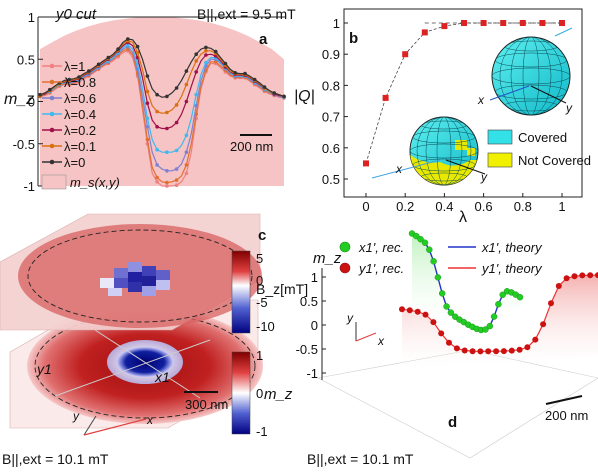 Image resolution: width=598 pixels, height=472 pixels. Describe the element at coordinates (566, 415) in the screenshot. I see `panel-d-scalebar-label: 200 nm` at that location.